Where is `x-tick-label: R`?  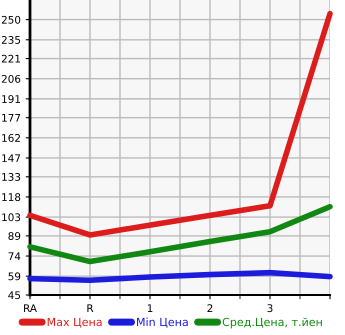
x-tick-label: R is located at coordinates (90, 308).